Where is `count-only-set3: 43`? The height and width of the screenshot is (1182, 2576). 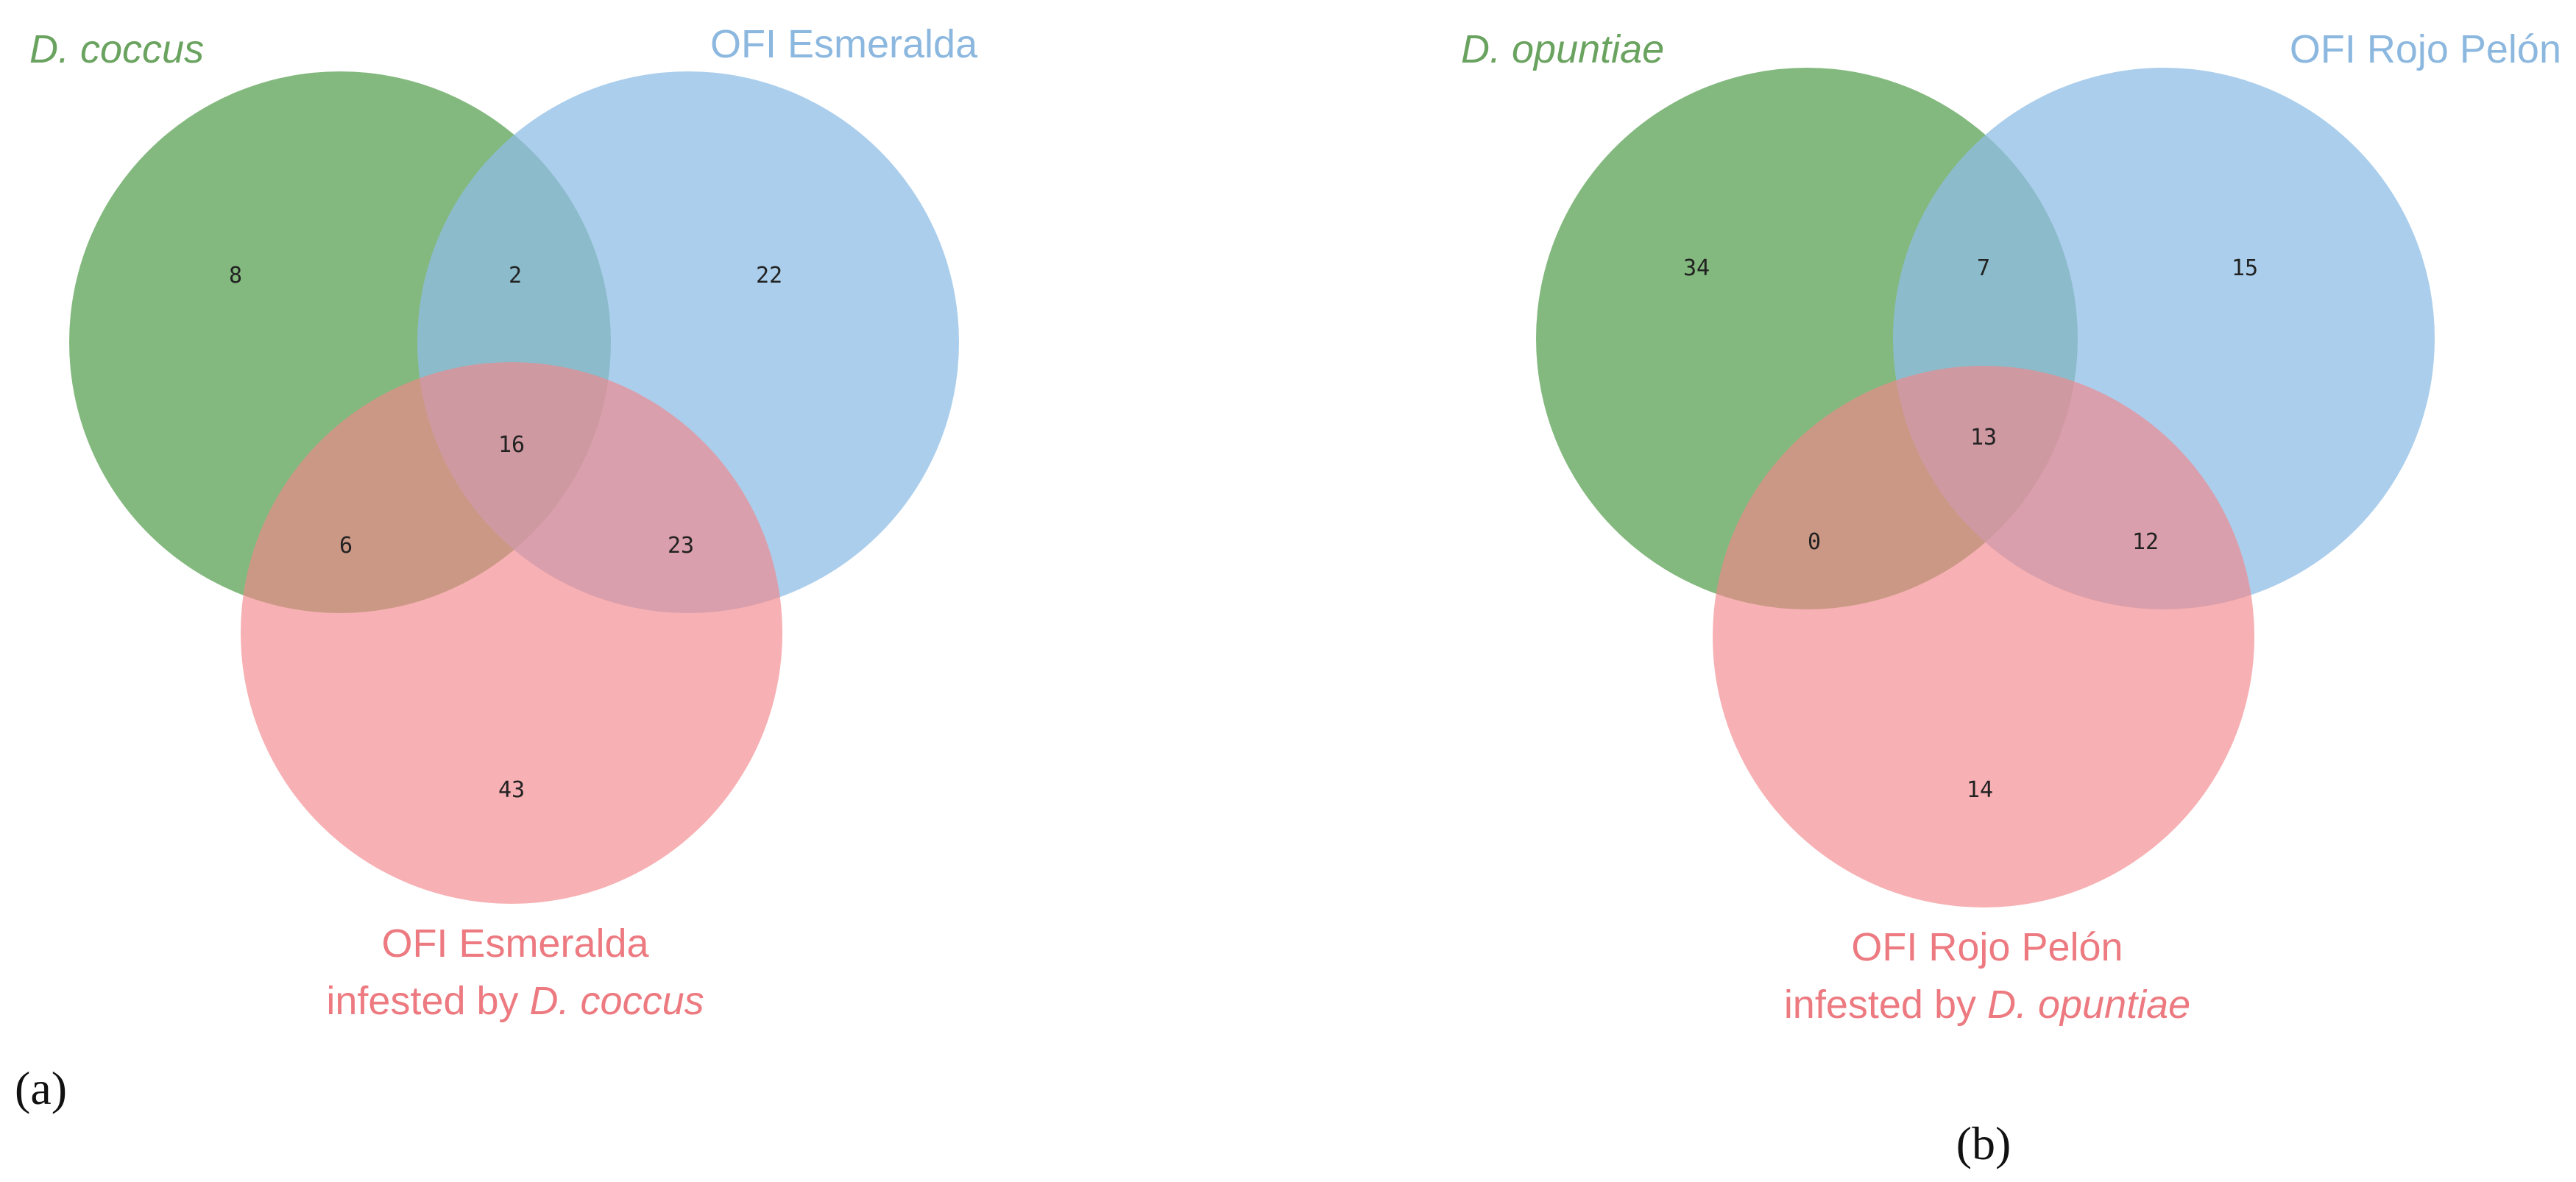
count-only-set3: 43 is located at coordinates (511, 790).